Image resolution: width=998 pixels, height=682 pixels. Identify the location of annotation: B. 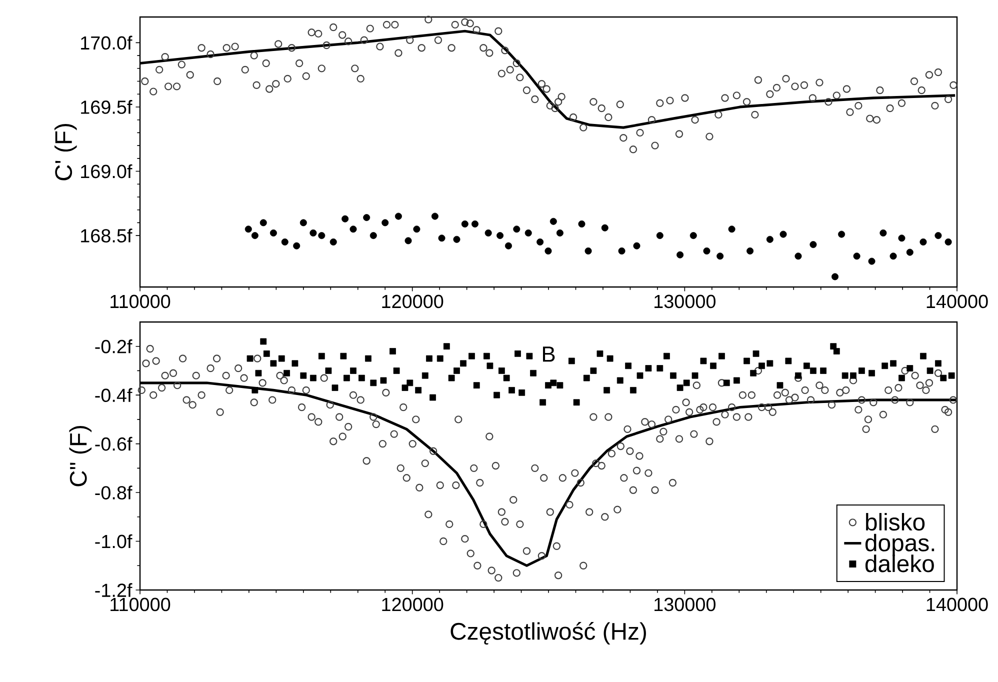
(548, 354).